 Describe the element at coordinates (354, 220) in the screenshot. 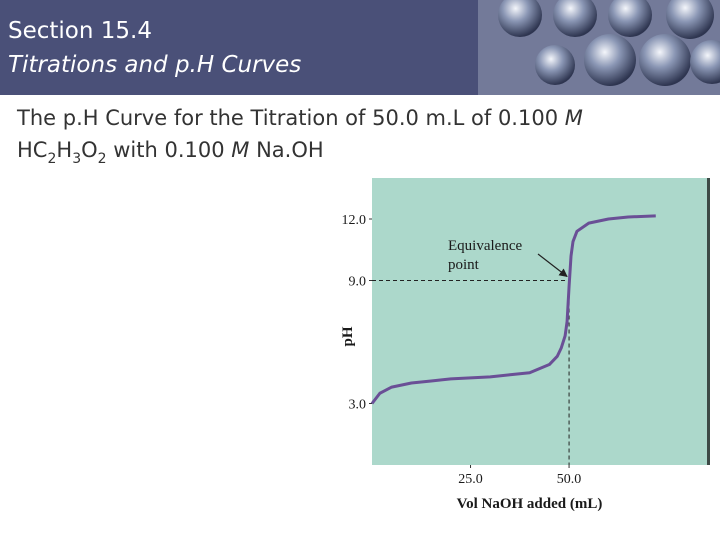

I see `y-tick-label: 12.0` at that location.